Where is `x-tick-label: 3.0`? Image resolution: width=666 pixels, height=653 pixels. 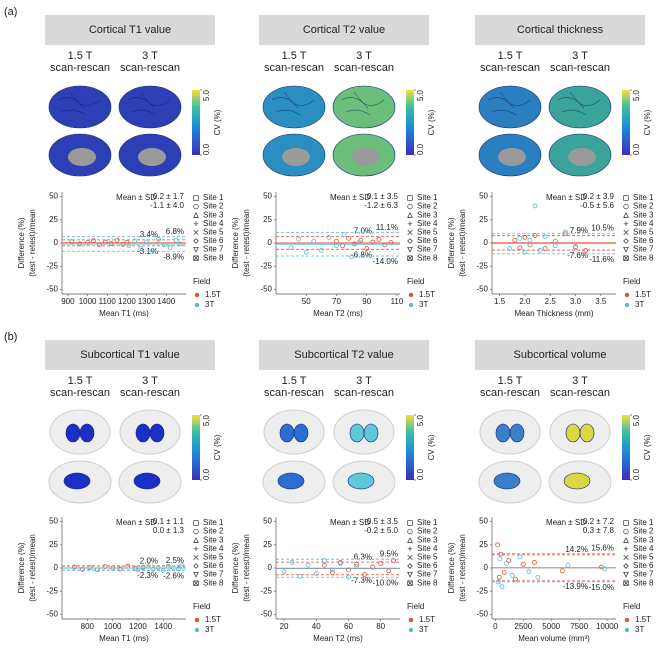 x-tick-label: 3.0 is located at coordinates (576, 301).